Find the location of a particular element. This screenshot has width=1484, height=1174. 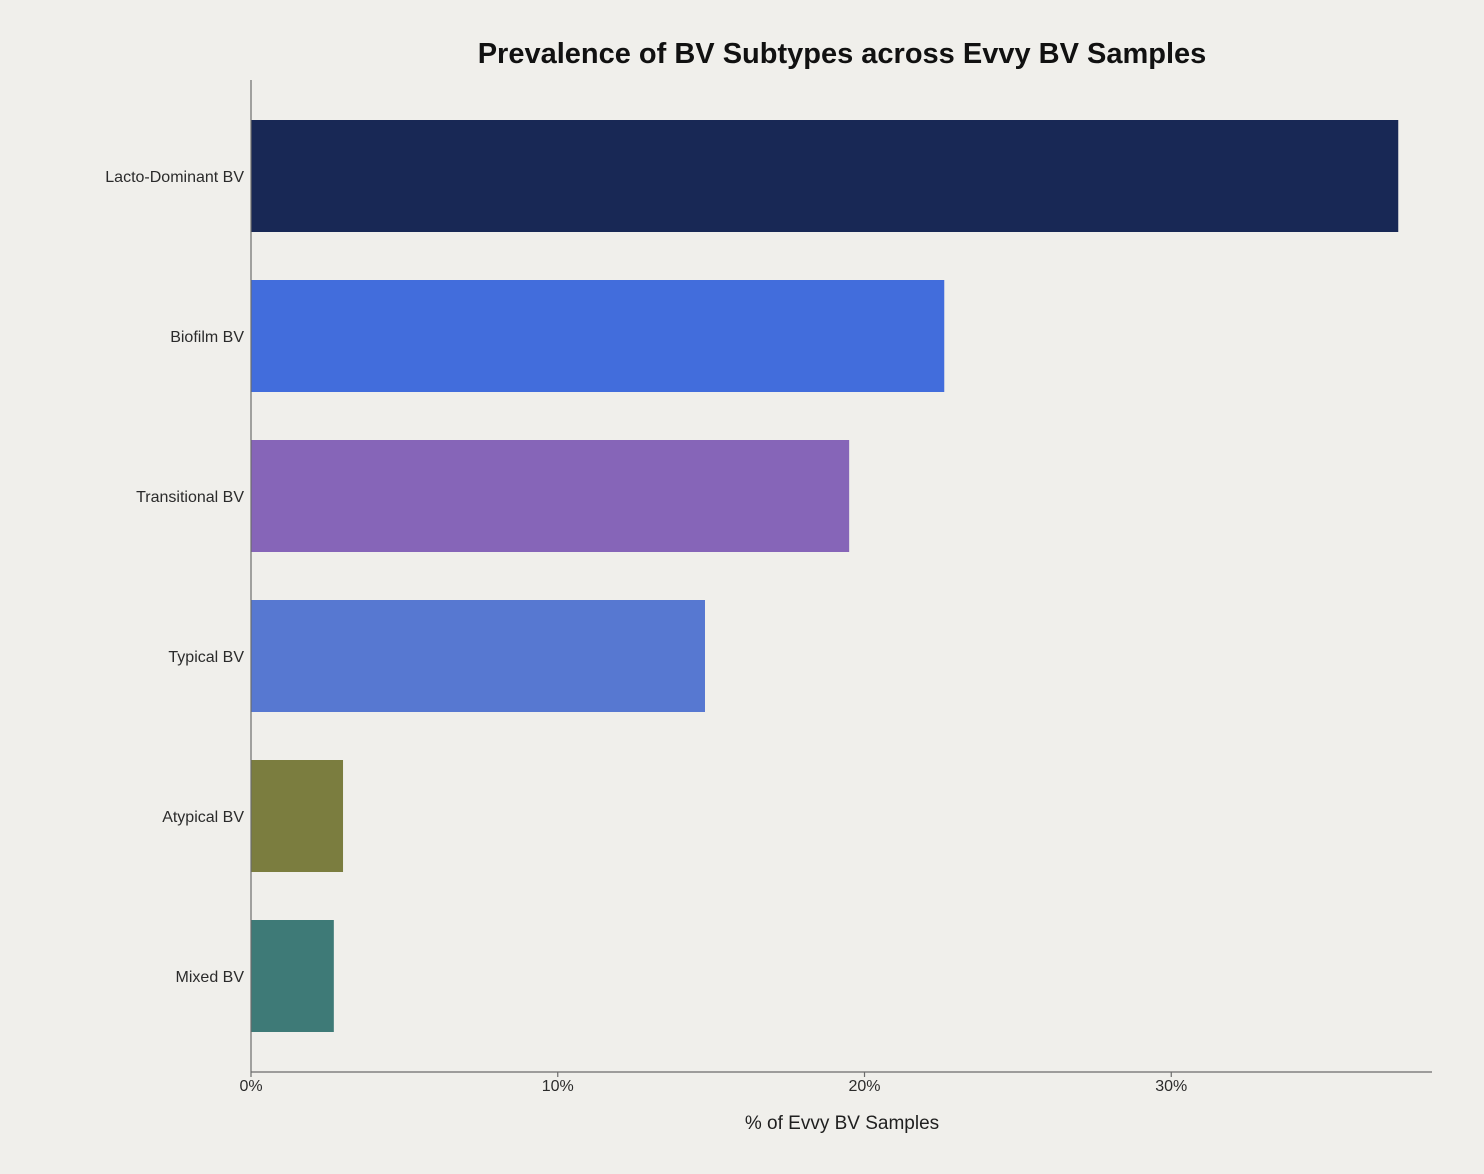

bar-typical-bv is located at coordinates (478, 656).